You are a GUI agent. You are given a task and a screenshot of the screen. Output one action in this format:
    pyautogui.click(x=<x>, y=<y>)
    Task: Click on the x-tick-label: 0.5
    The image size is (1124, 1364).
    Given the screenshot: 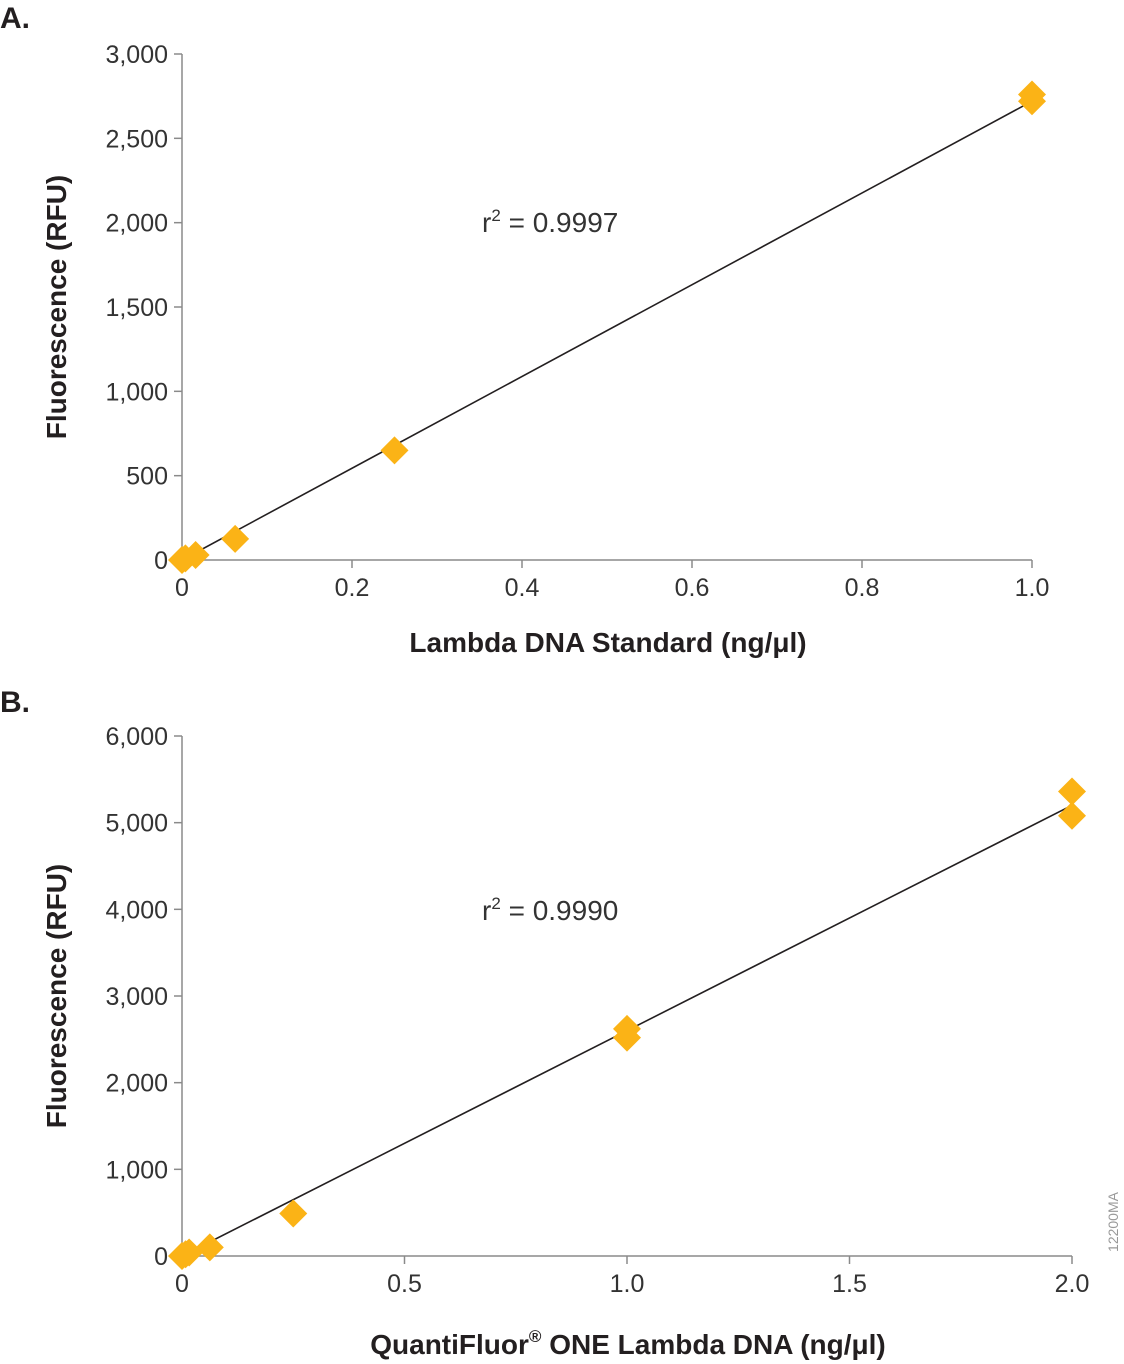 What is the action you would take?
    pyautogui.click(x=404, y=1284)
    